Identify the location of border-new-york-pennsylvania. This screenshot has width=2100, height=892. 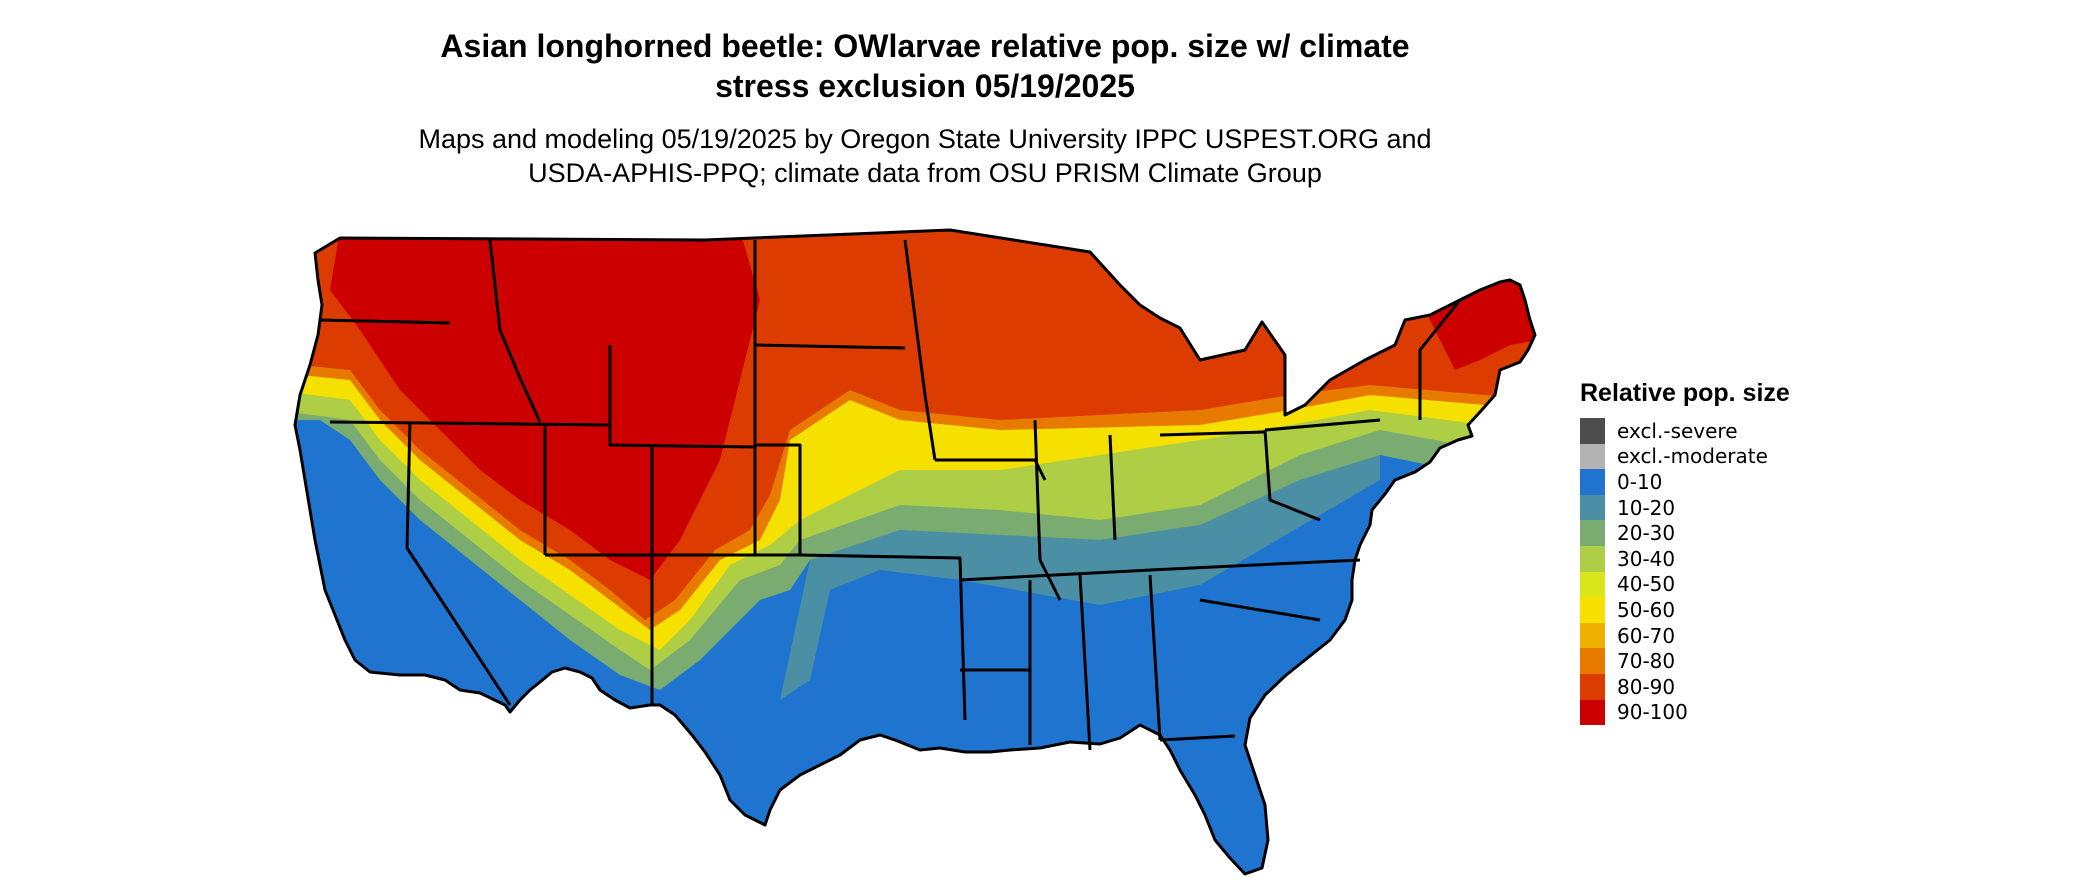
(1322, 425).